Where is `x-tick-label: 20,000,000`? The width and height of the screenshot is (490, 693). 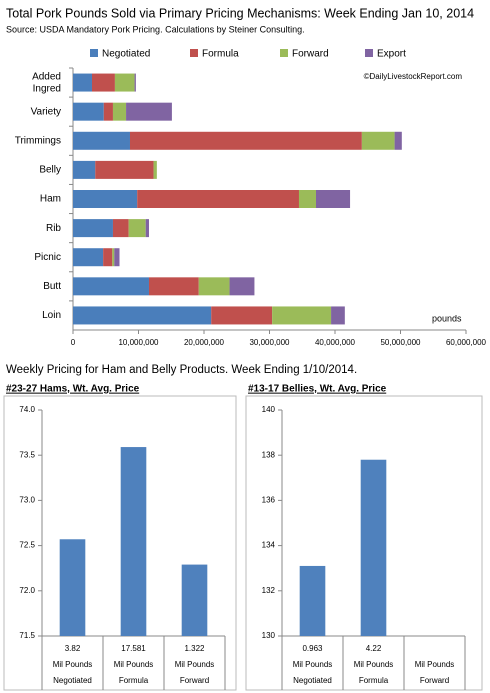 x-tick-label: 20,000,000 is located at coordinates (204, 342).